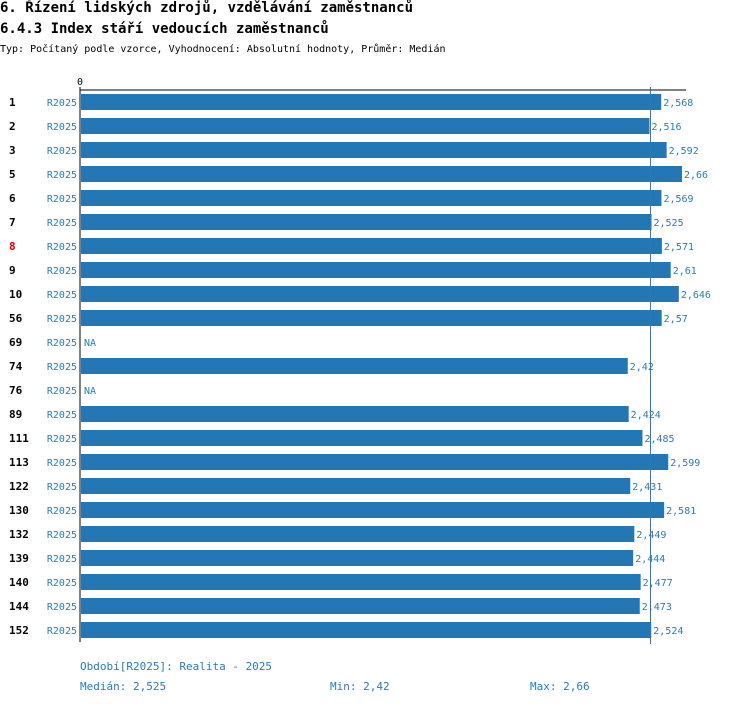 This screenshot has height=704, width=750. I want to click on max-summary: Max: 2,66, so click(560, 686).